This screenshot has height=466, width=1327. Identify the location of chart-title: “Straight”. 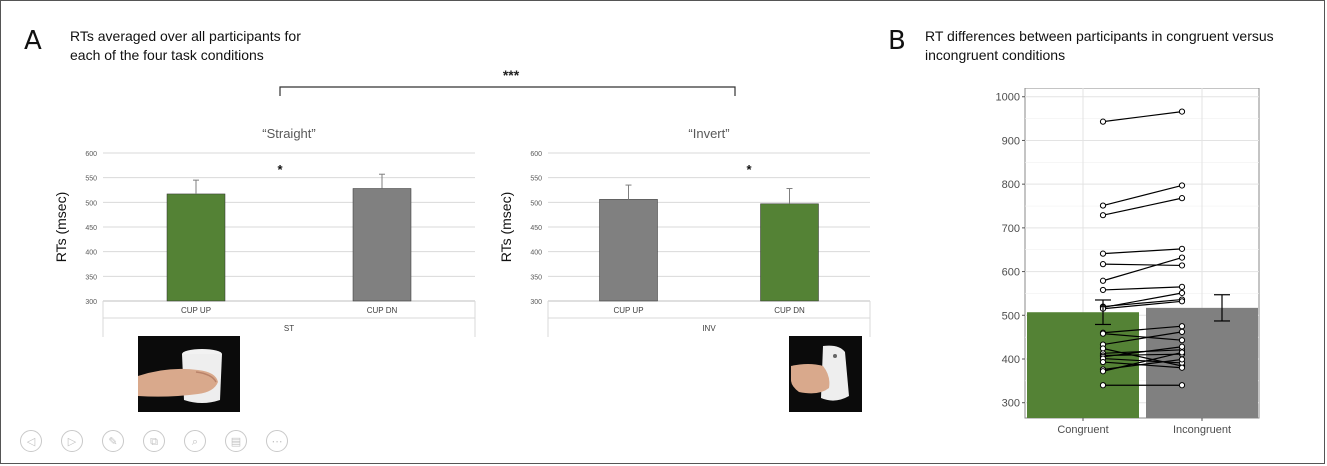
(288, 133).